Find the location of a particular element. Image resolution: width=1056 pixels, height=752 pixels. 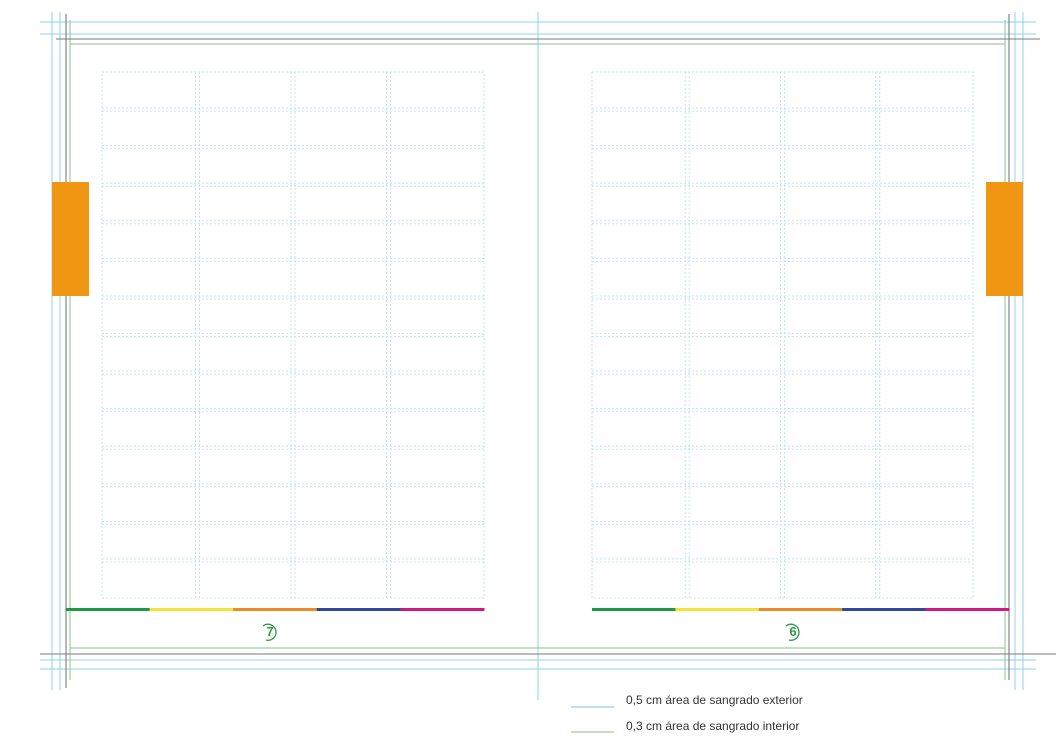

color-bar-left is located at coordinates (275, 609).